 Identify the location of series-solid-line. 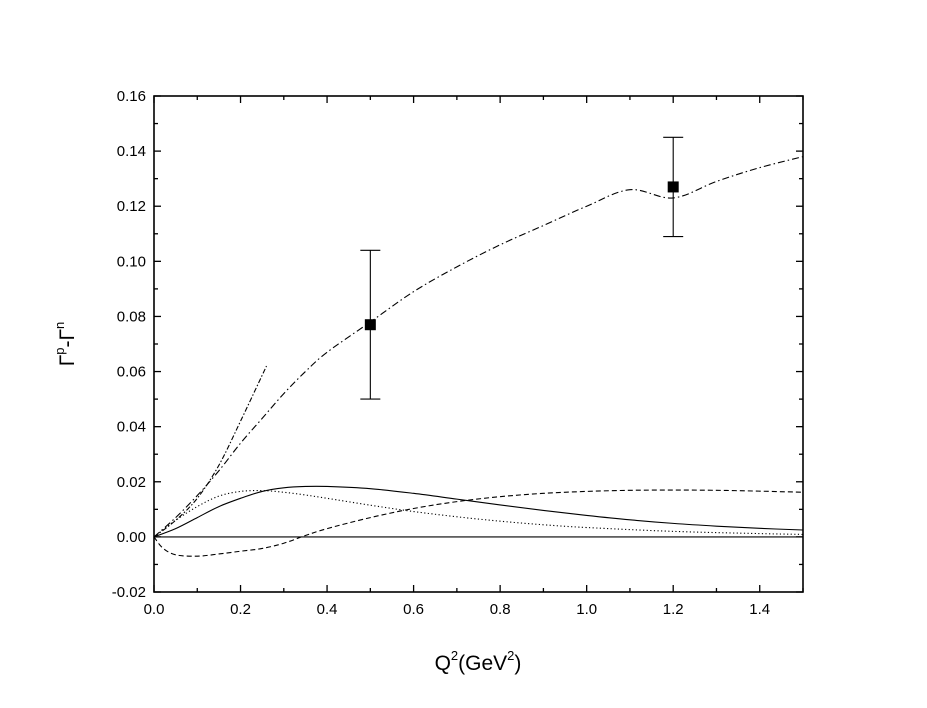
(478, 511).